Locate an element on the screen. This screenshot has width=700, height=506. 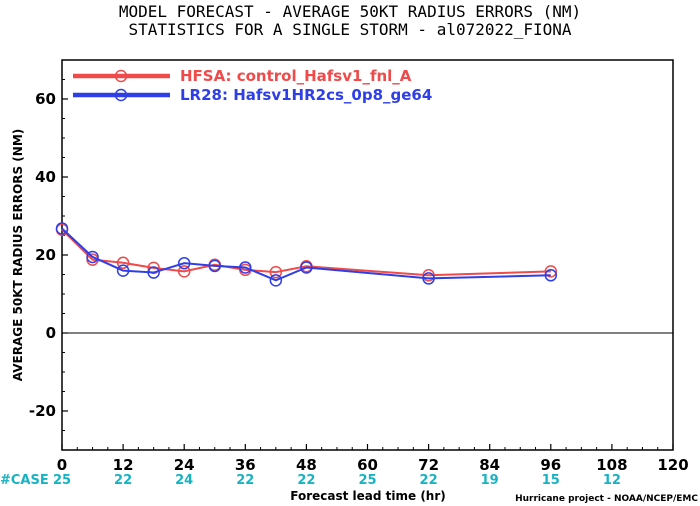
series-layer is located at coordinates (306, 254).